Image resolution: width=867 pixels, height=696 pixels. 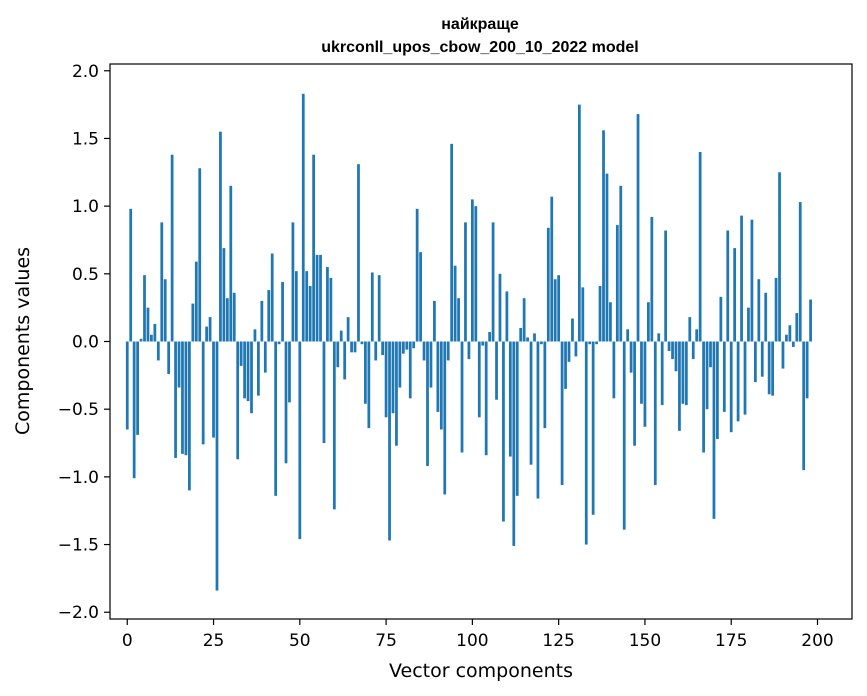 What do you see at coordinates (479, 47) in the screenshot?
I see `chart-subtitle: ukrconll_upos_cbow_200_10_2022 model` at bounding box center [479, 47].